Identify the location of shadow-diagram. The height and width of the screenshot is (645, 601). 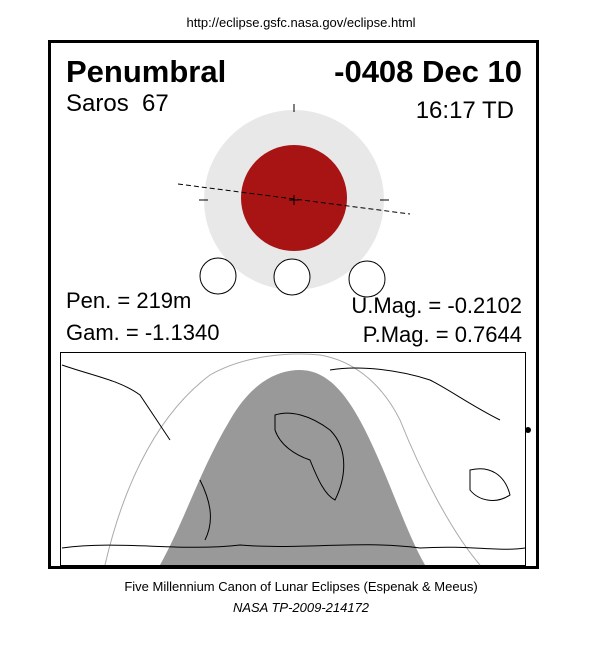
(294, 201).